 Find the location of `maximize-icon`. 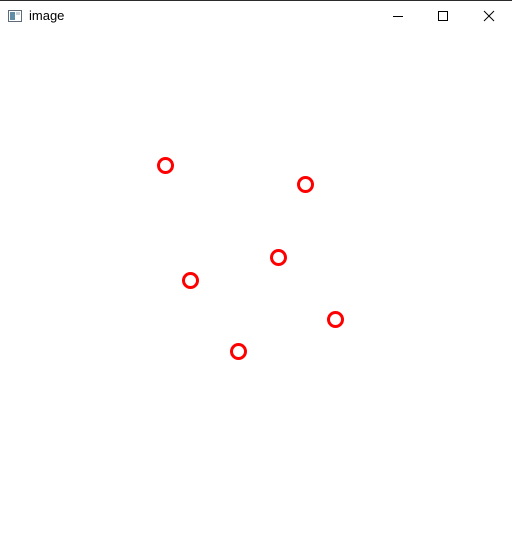

maximize-icon is located at coordinates (443, 16).